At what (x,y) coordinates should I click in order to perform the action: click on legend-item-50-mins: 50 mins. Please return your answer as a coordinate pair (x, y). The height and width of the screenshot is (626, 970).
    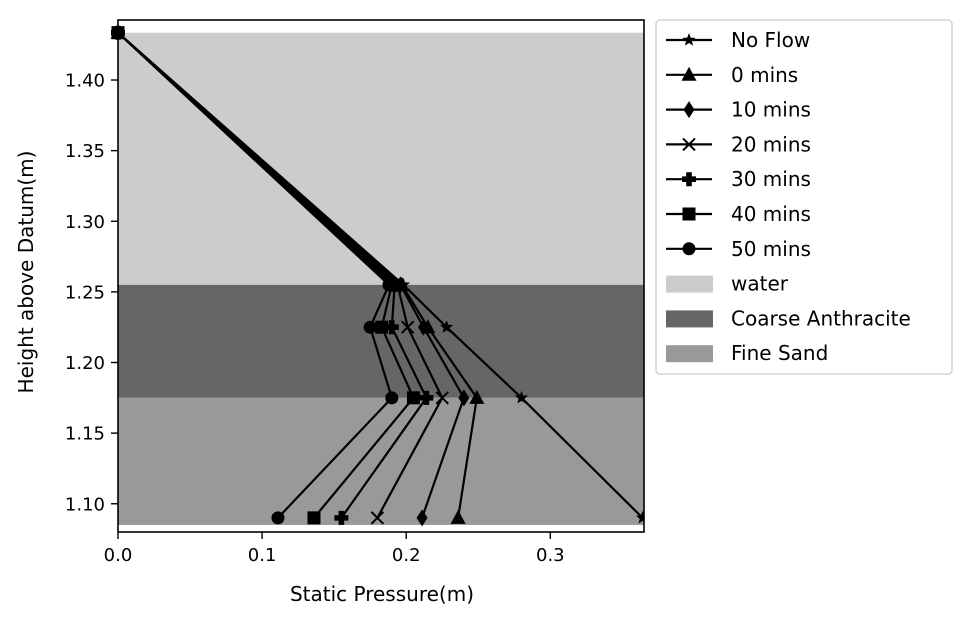
    Looking at the image, I should click on (738, 249).